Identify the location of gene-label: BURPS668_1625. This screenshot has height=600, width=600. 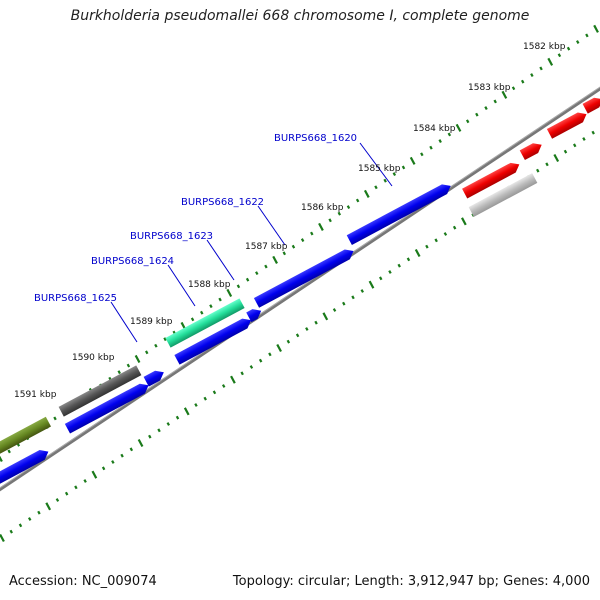
(75, 298).